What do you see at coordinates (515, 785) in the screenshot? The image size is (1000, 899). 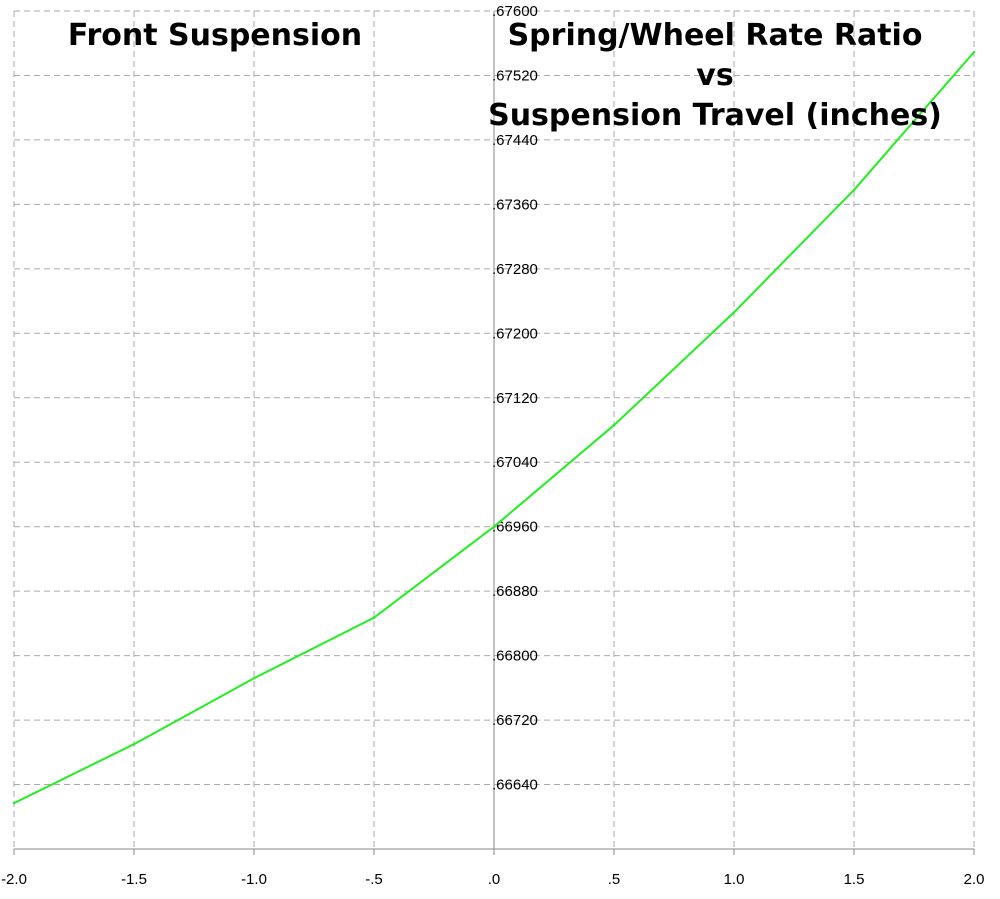 I see `y-tick-label: .66640` at bounding box center [515, 785].